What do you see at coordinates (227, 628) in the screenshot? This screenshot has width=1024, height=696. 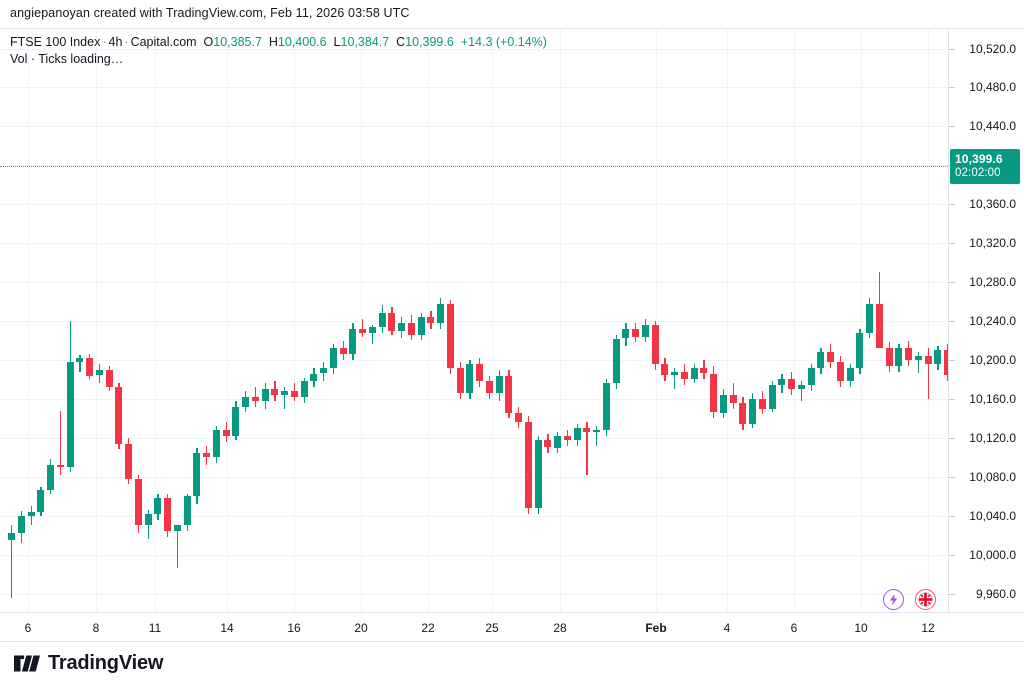 I see `time-axis-tick-label: 14` at bounding box center [227, 628].